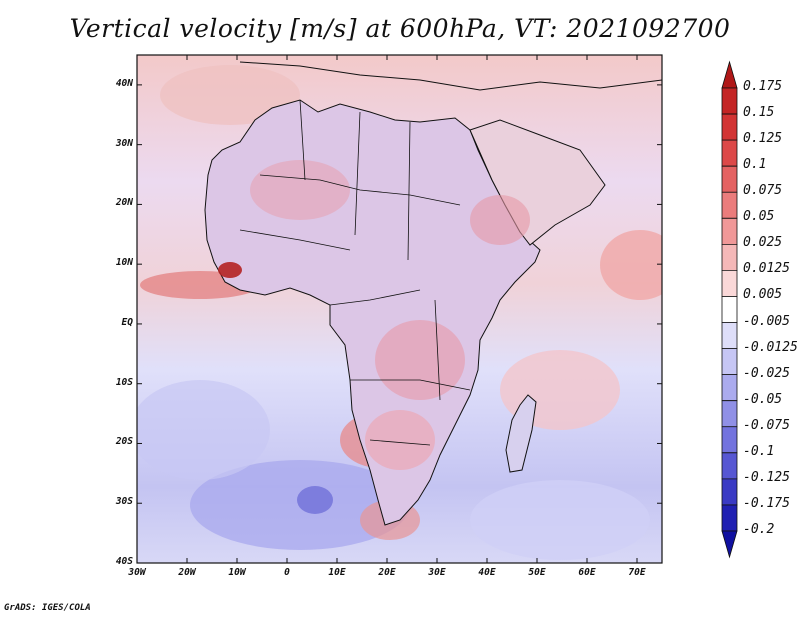  What do you see at coordinates (237, 572) in the screenshot?
I see `lon-tick-label: 10W` at bounding box center [237, 572].